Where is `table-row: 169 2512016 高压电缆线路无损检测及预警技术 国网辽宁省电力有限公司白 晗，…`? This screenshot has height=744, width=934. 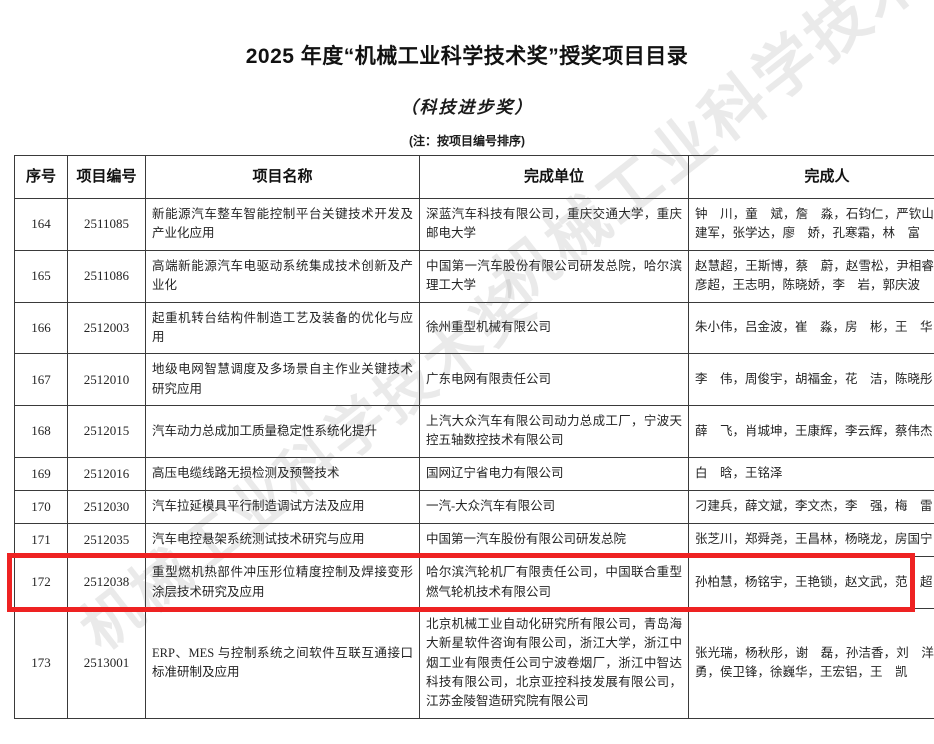
table-row: 169 2512016 高压电缆线路无损检测及预警技术 国网辽宁省电力有限公司白 晗，… is located at coordinates (474, 473).